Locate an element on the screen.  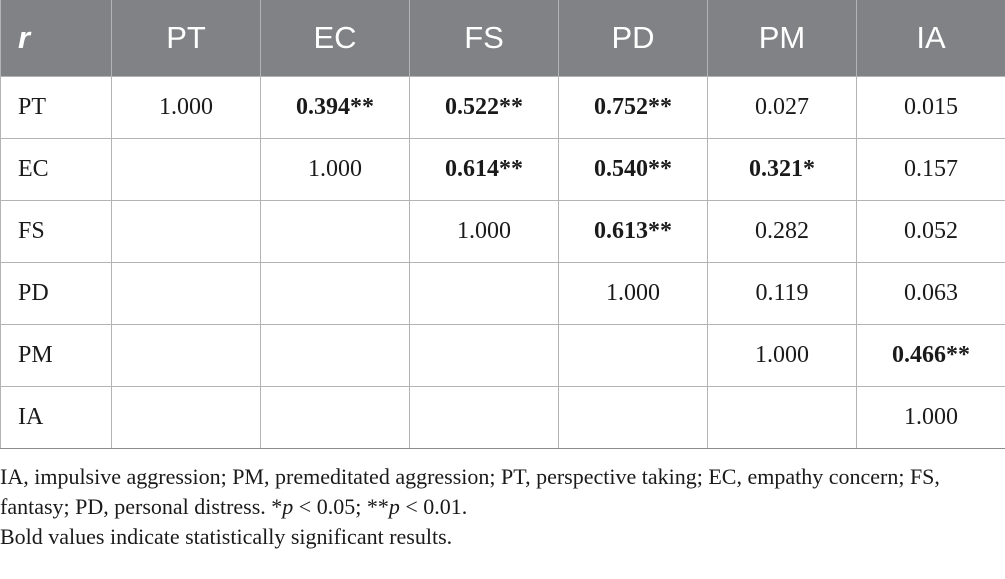
column-header: PD is located at coordinates (633, 38).